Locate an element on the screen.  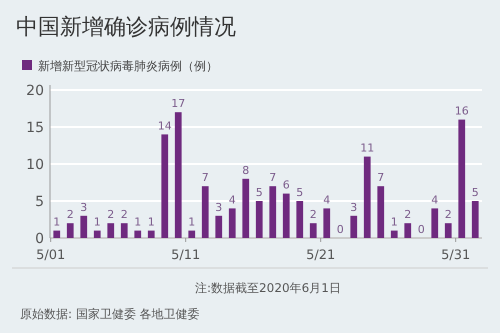
data-label: 6 is located at coordinates (286, 185).